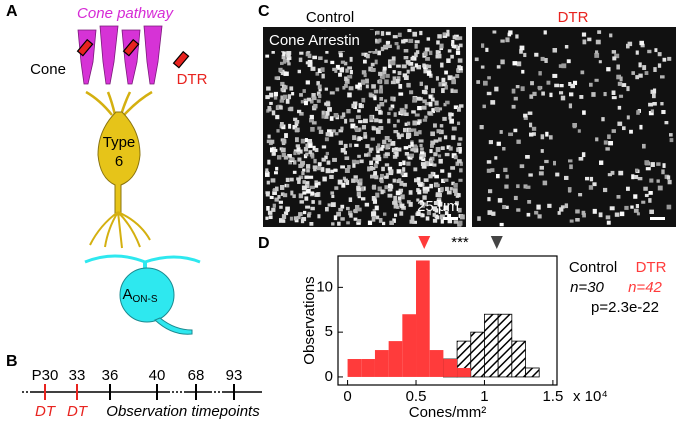 The image size is (681, 432). Describe the element at coordinates (119, 142) in the screenshot. I see `bipolar-label: Type` at that location.